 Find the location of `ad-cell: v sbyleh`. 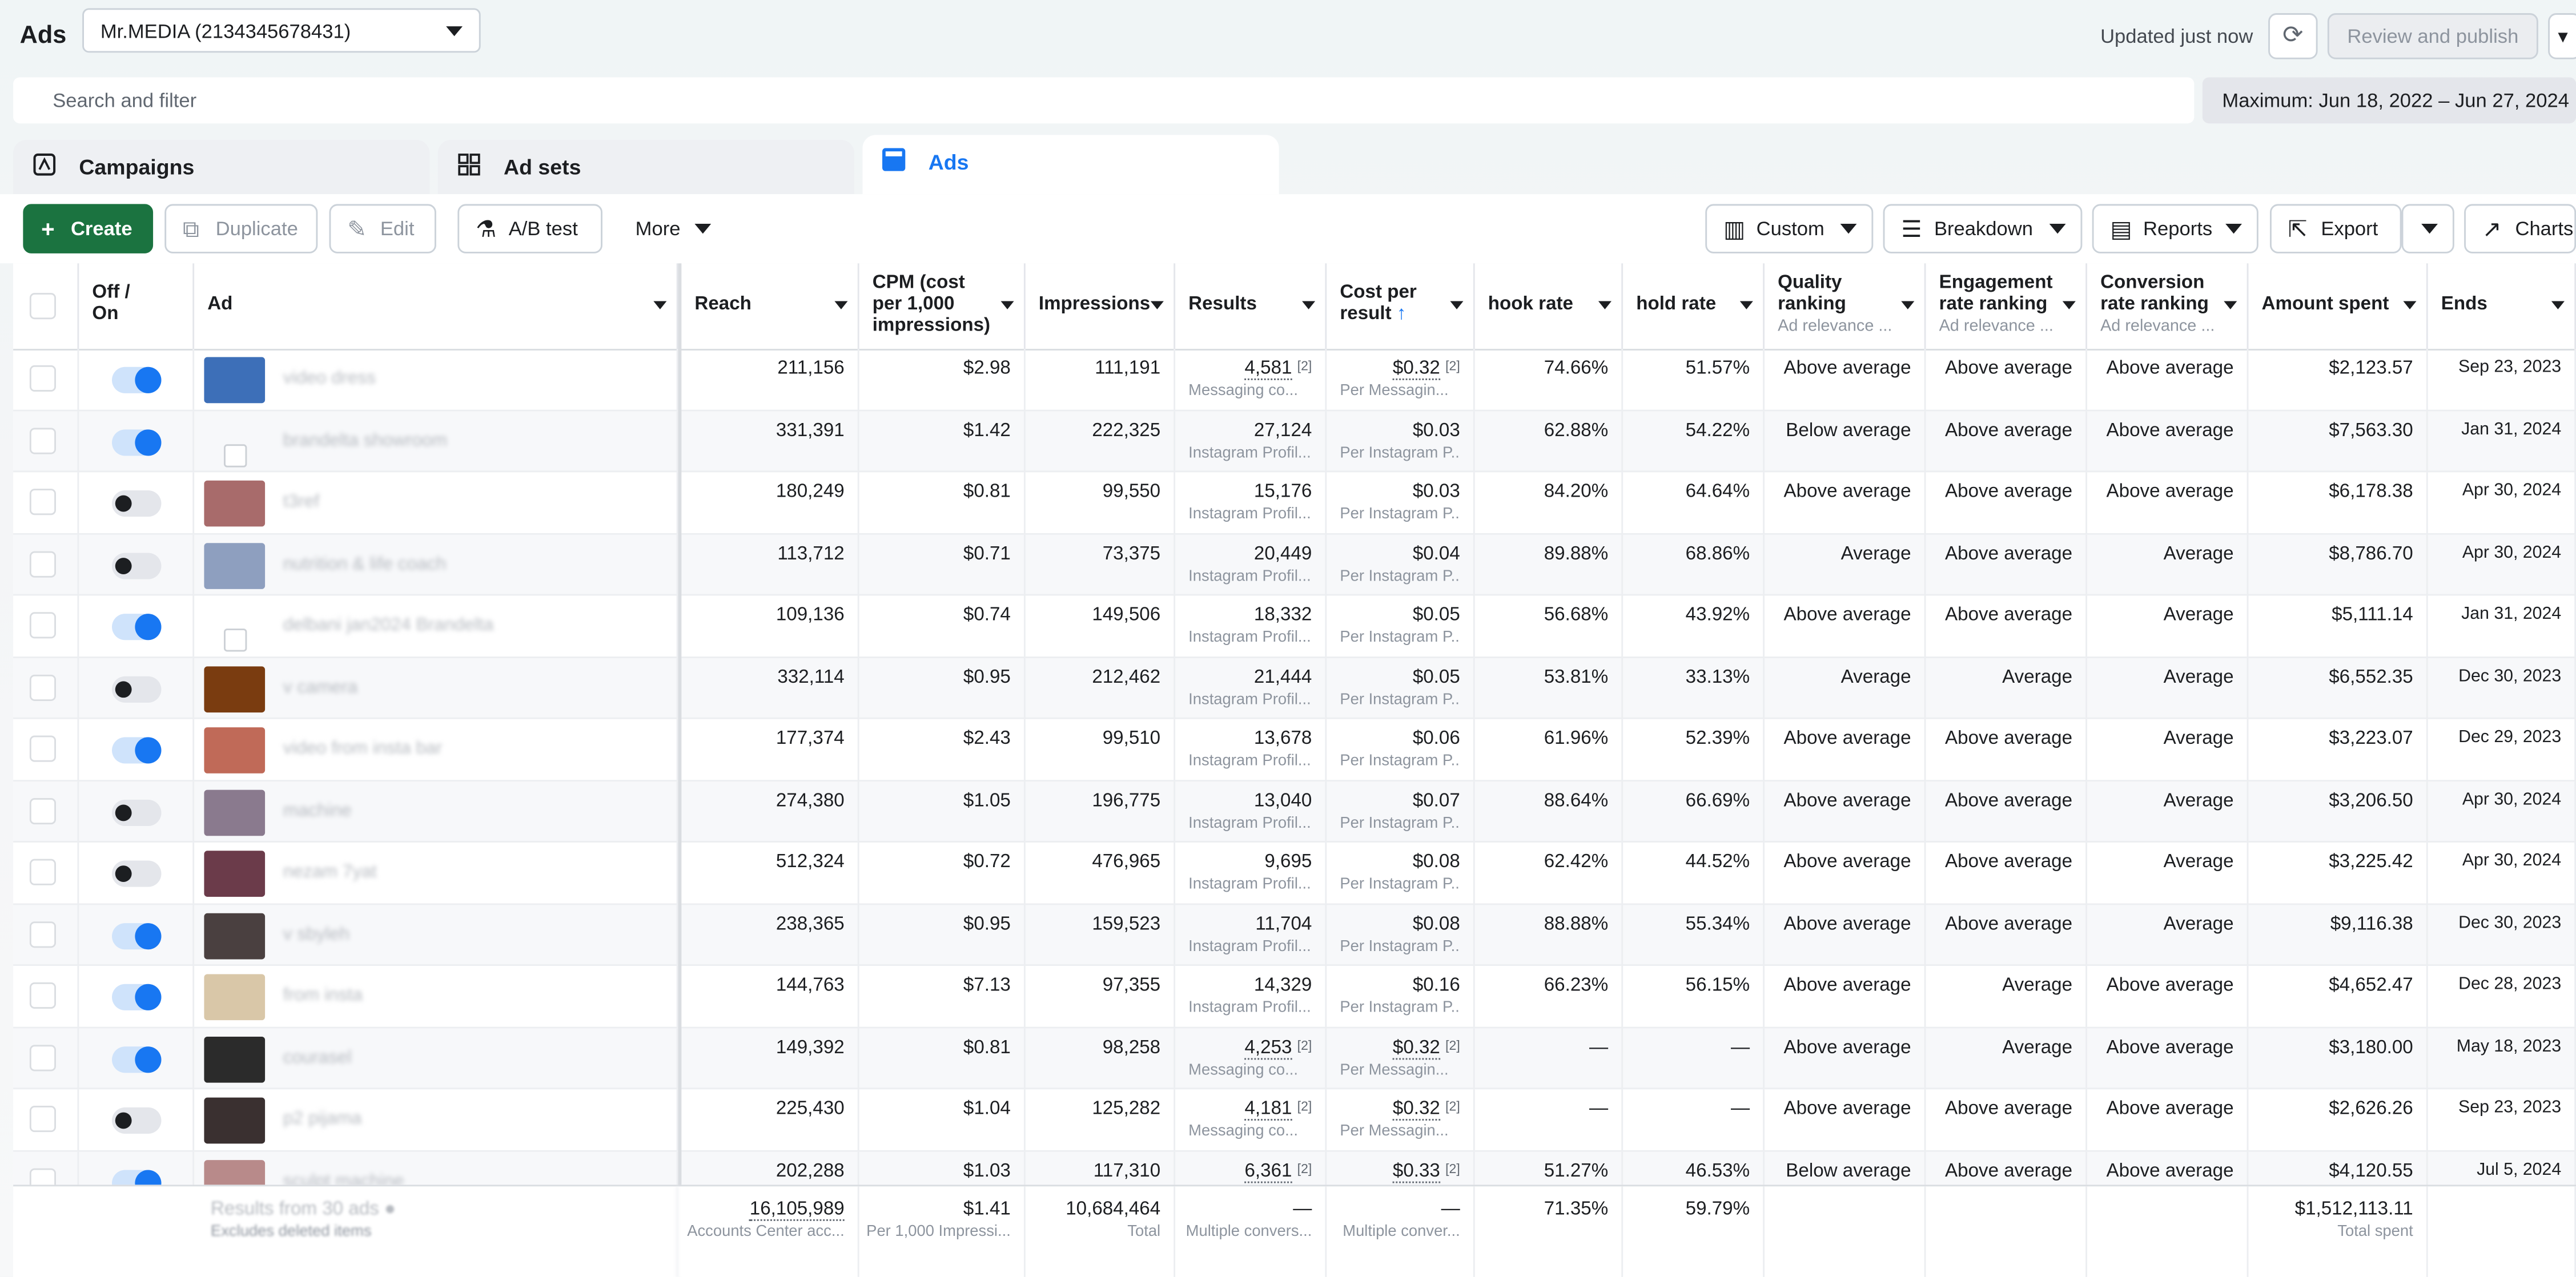

ad-cell: v sbyleh is located at coordinates (436, 935).